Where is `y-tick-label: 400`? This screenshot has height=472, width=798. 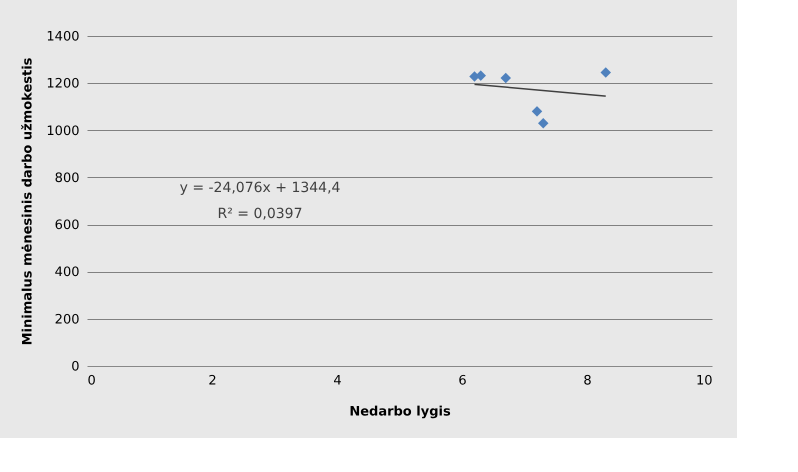
y-tick-label: 400 is located at coordinates (67, 272).